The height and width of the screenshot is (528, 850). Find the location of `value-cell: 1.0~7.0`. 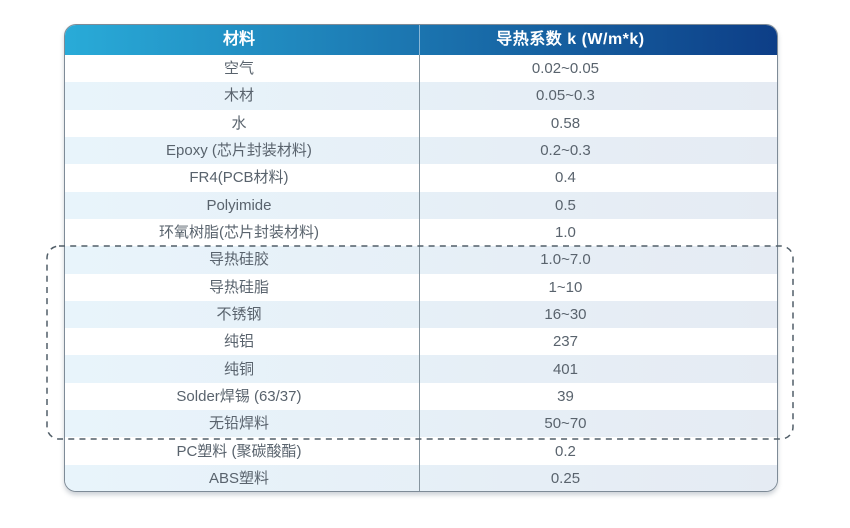

value-cell: 1.0~7.0 is located at coordinates (565, 260).